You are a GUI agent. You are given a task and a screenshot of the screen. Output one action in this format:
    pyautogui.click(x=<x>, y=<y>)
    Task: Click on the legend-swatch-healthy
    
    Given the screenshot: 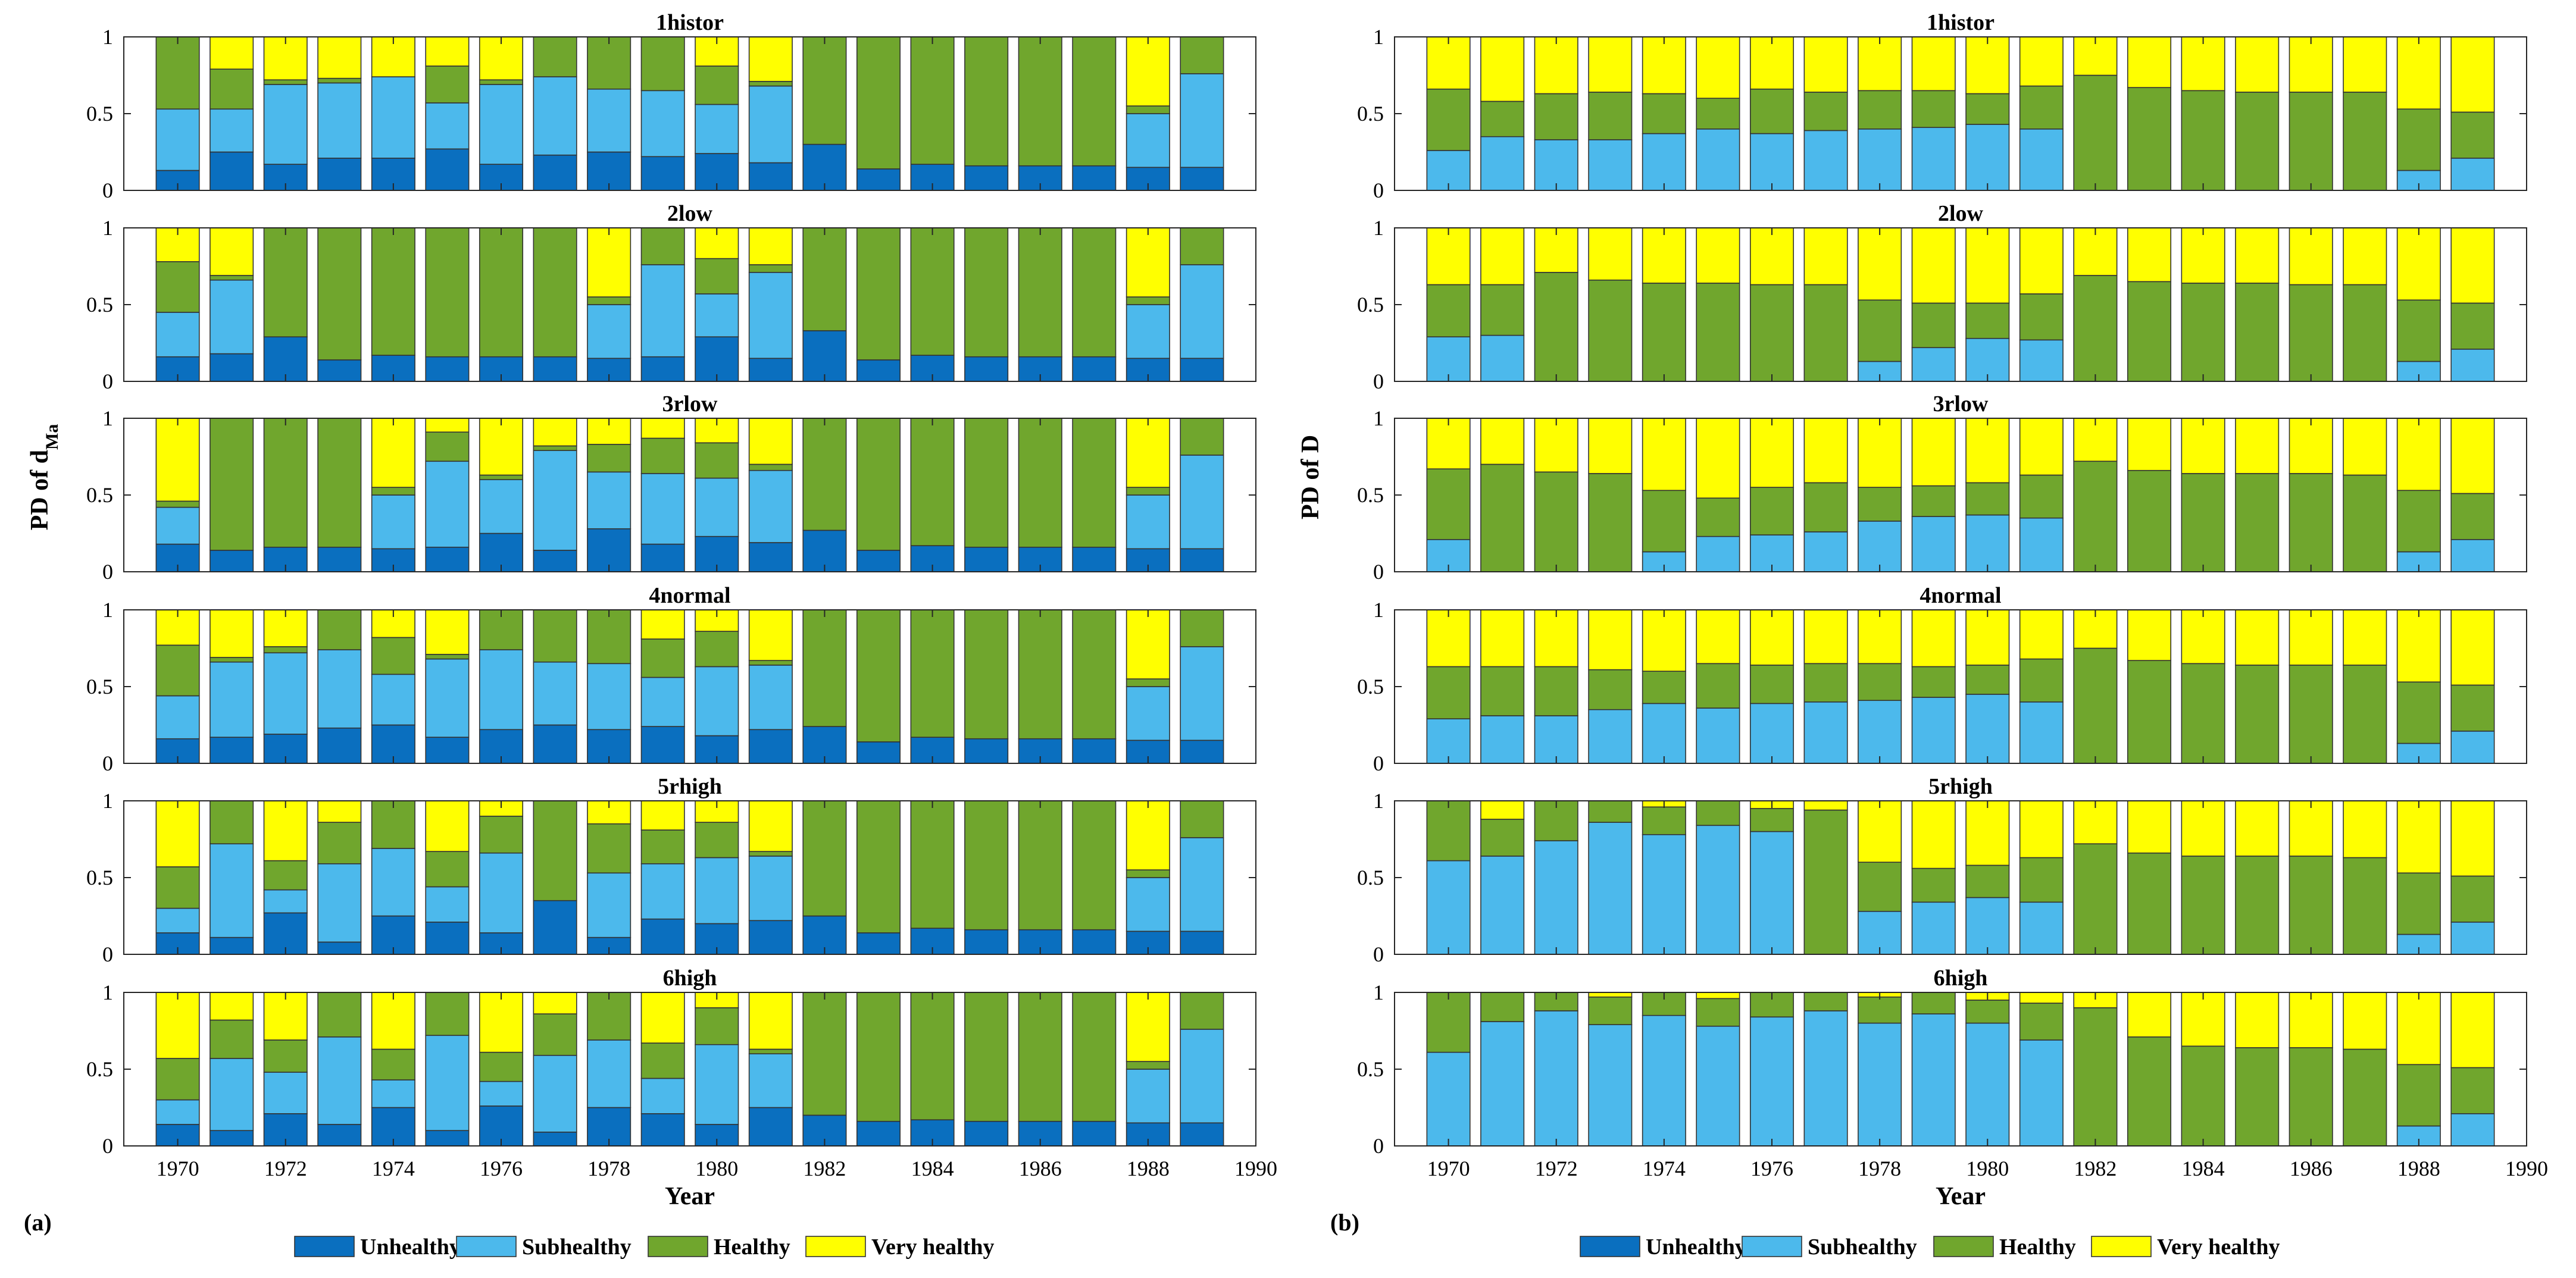 What is the action you would take?
    pyautogui.click(x=1963, y=1246)
    